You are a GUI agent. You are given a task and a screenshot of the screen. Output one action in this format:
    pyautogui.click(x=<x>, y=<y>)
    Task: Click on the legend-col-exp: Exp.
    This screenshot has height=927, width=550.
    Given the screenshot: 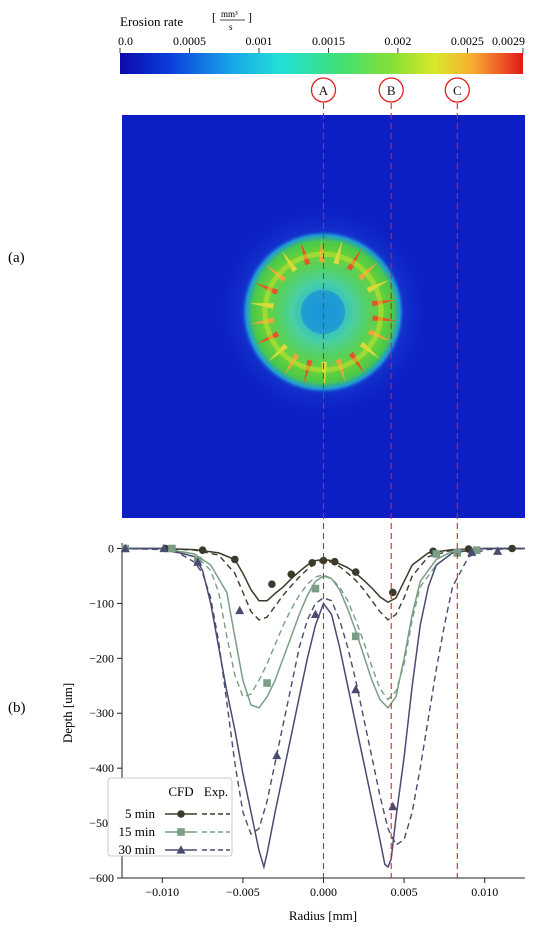 What is the action you would take?
    pyautogui.click(x=216, y=791)
    